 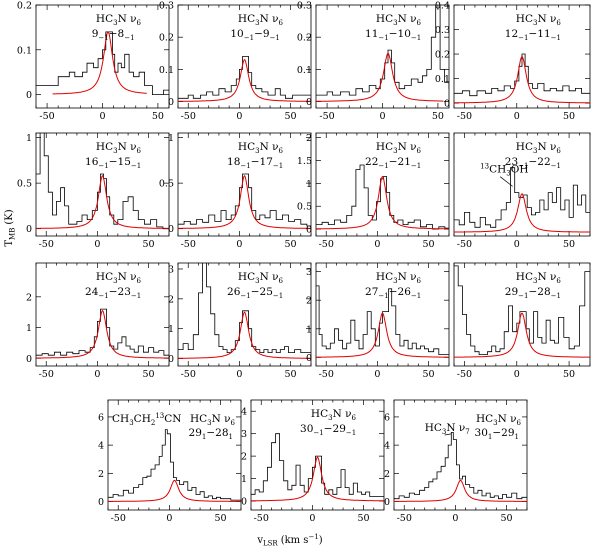 I want to click on blend-annotation-part: 13, so click(x=484, y=167).